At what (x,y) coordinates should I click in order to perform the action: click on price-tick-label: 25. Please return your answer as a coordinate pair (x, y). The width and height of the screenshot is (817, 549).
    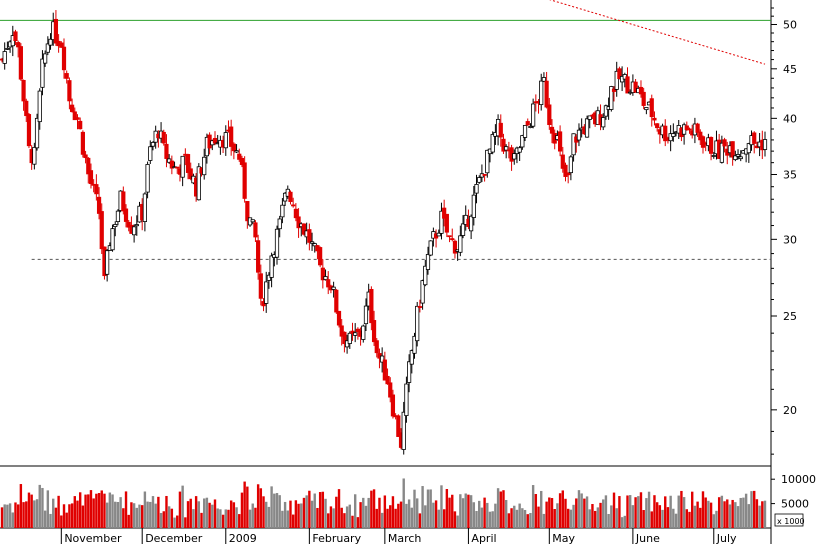
    Looking at the image, I should click on (790, 316).